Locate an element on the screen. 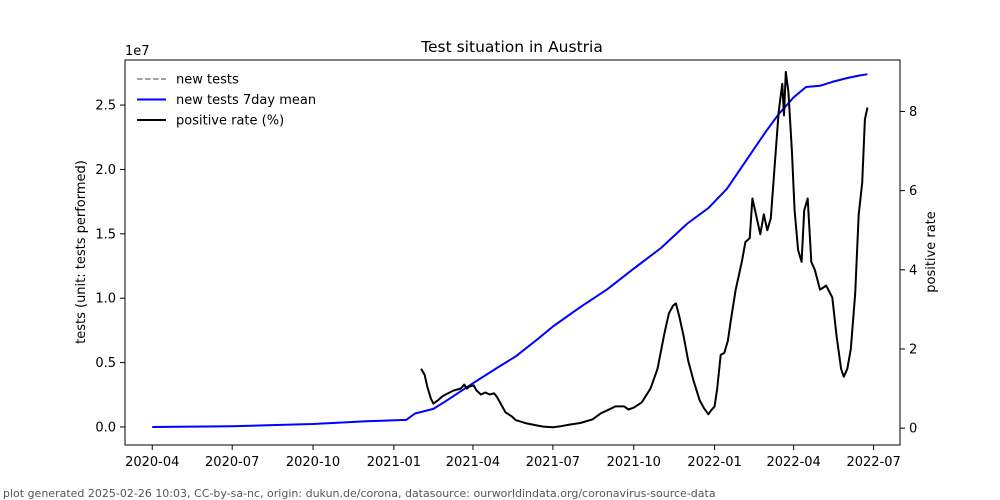  y-left-tick-label: 2.0 is located at coordinates (105, 170).